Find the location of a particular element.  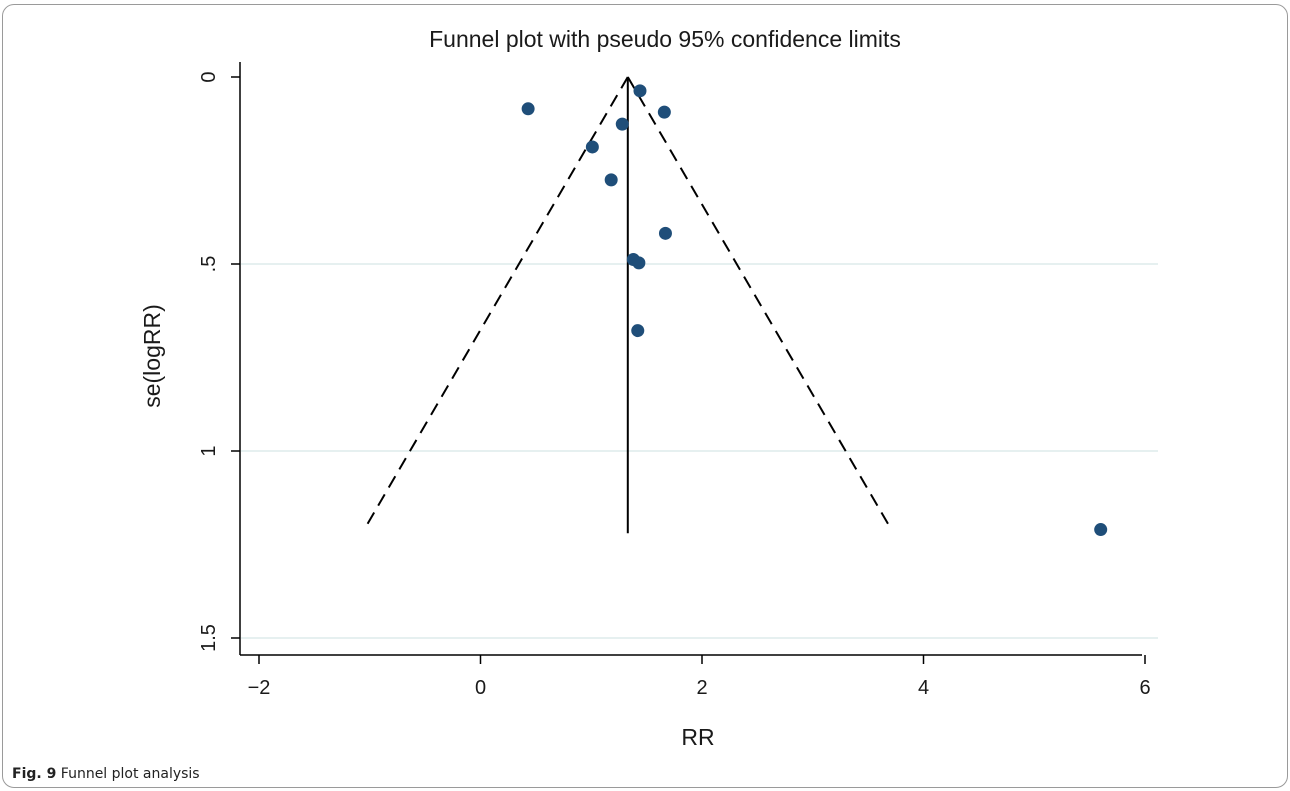

x-tick-label-1: 0 is located at coordinates (480, 688).